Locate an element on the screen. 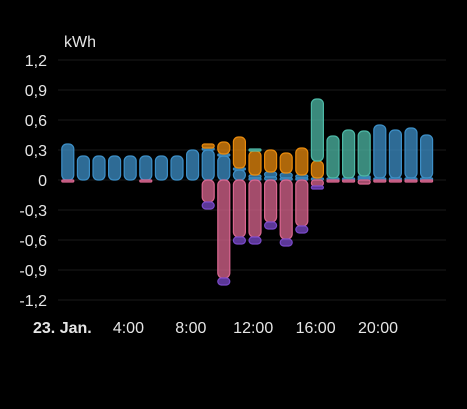  y-tick-label: 1,2 is located at coordinates (36, 61).